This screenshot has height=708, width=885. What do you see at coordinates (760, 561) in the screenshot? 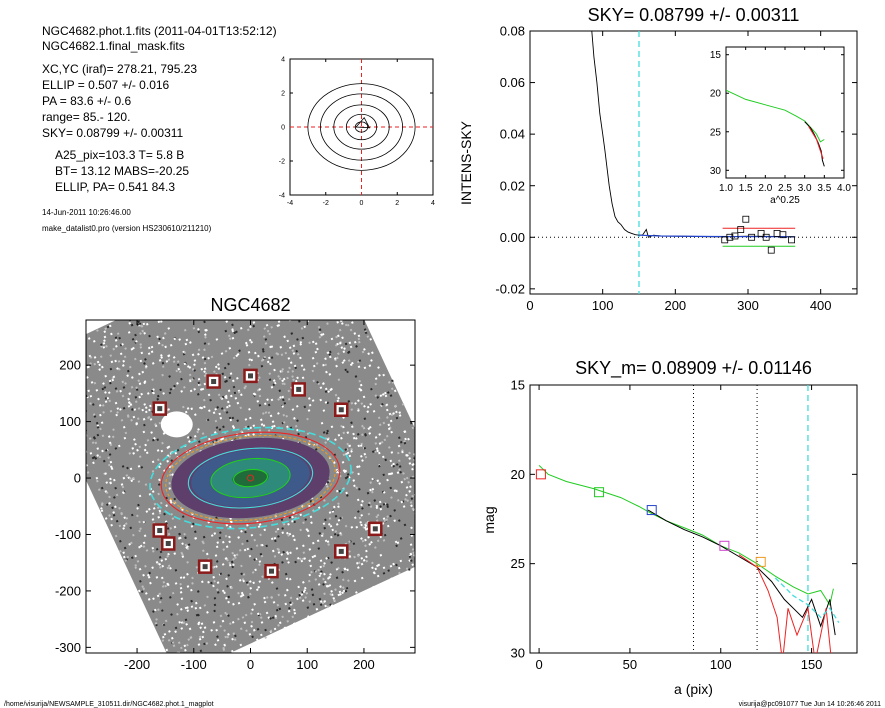
I see `mag-marker-square` at bounding box center [760, 561].